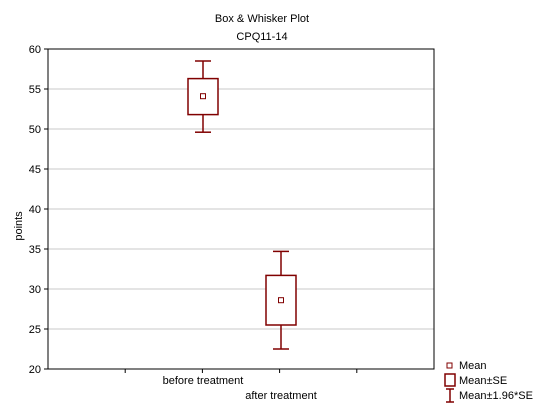 The height and width of the screenshot is (413, 550). I want to click on legend-item-ci: Mean±1.96*SE, so click(489, 395).